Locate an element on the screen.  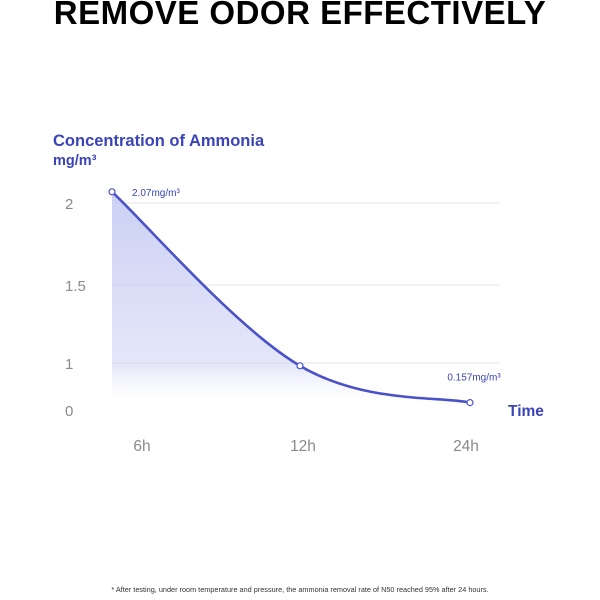
x-axis-title: Time is located at coordinates (526, 411).